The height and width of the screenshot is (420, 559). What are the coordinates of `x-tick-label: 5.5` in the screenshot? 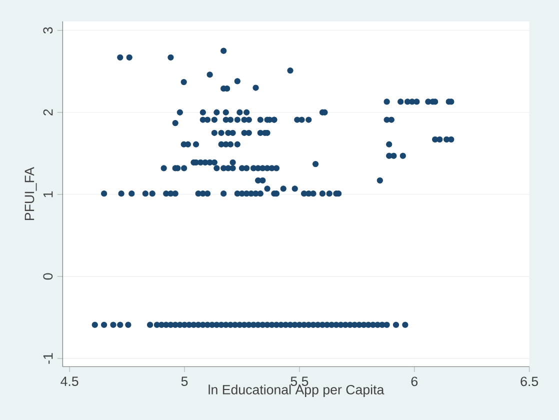 It's located at (299, 381).